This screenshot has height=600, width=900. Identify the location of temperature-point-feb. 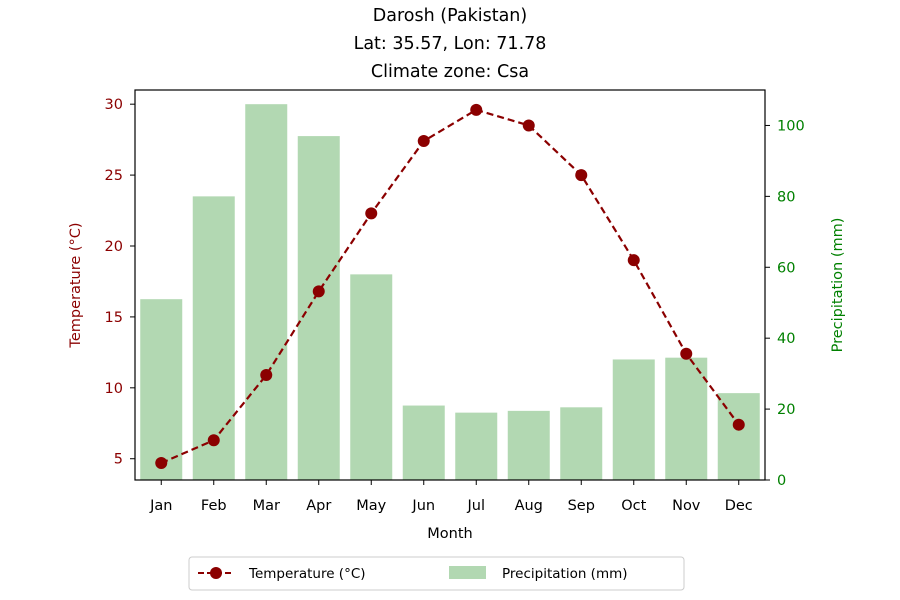
(213, 440).